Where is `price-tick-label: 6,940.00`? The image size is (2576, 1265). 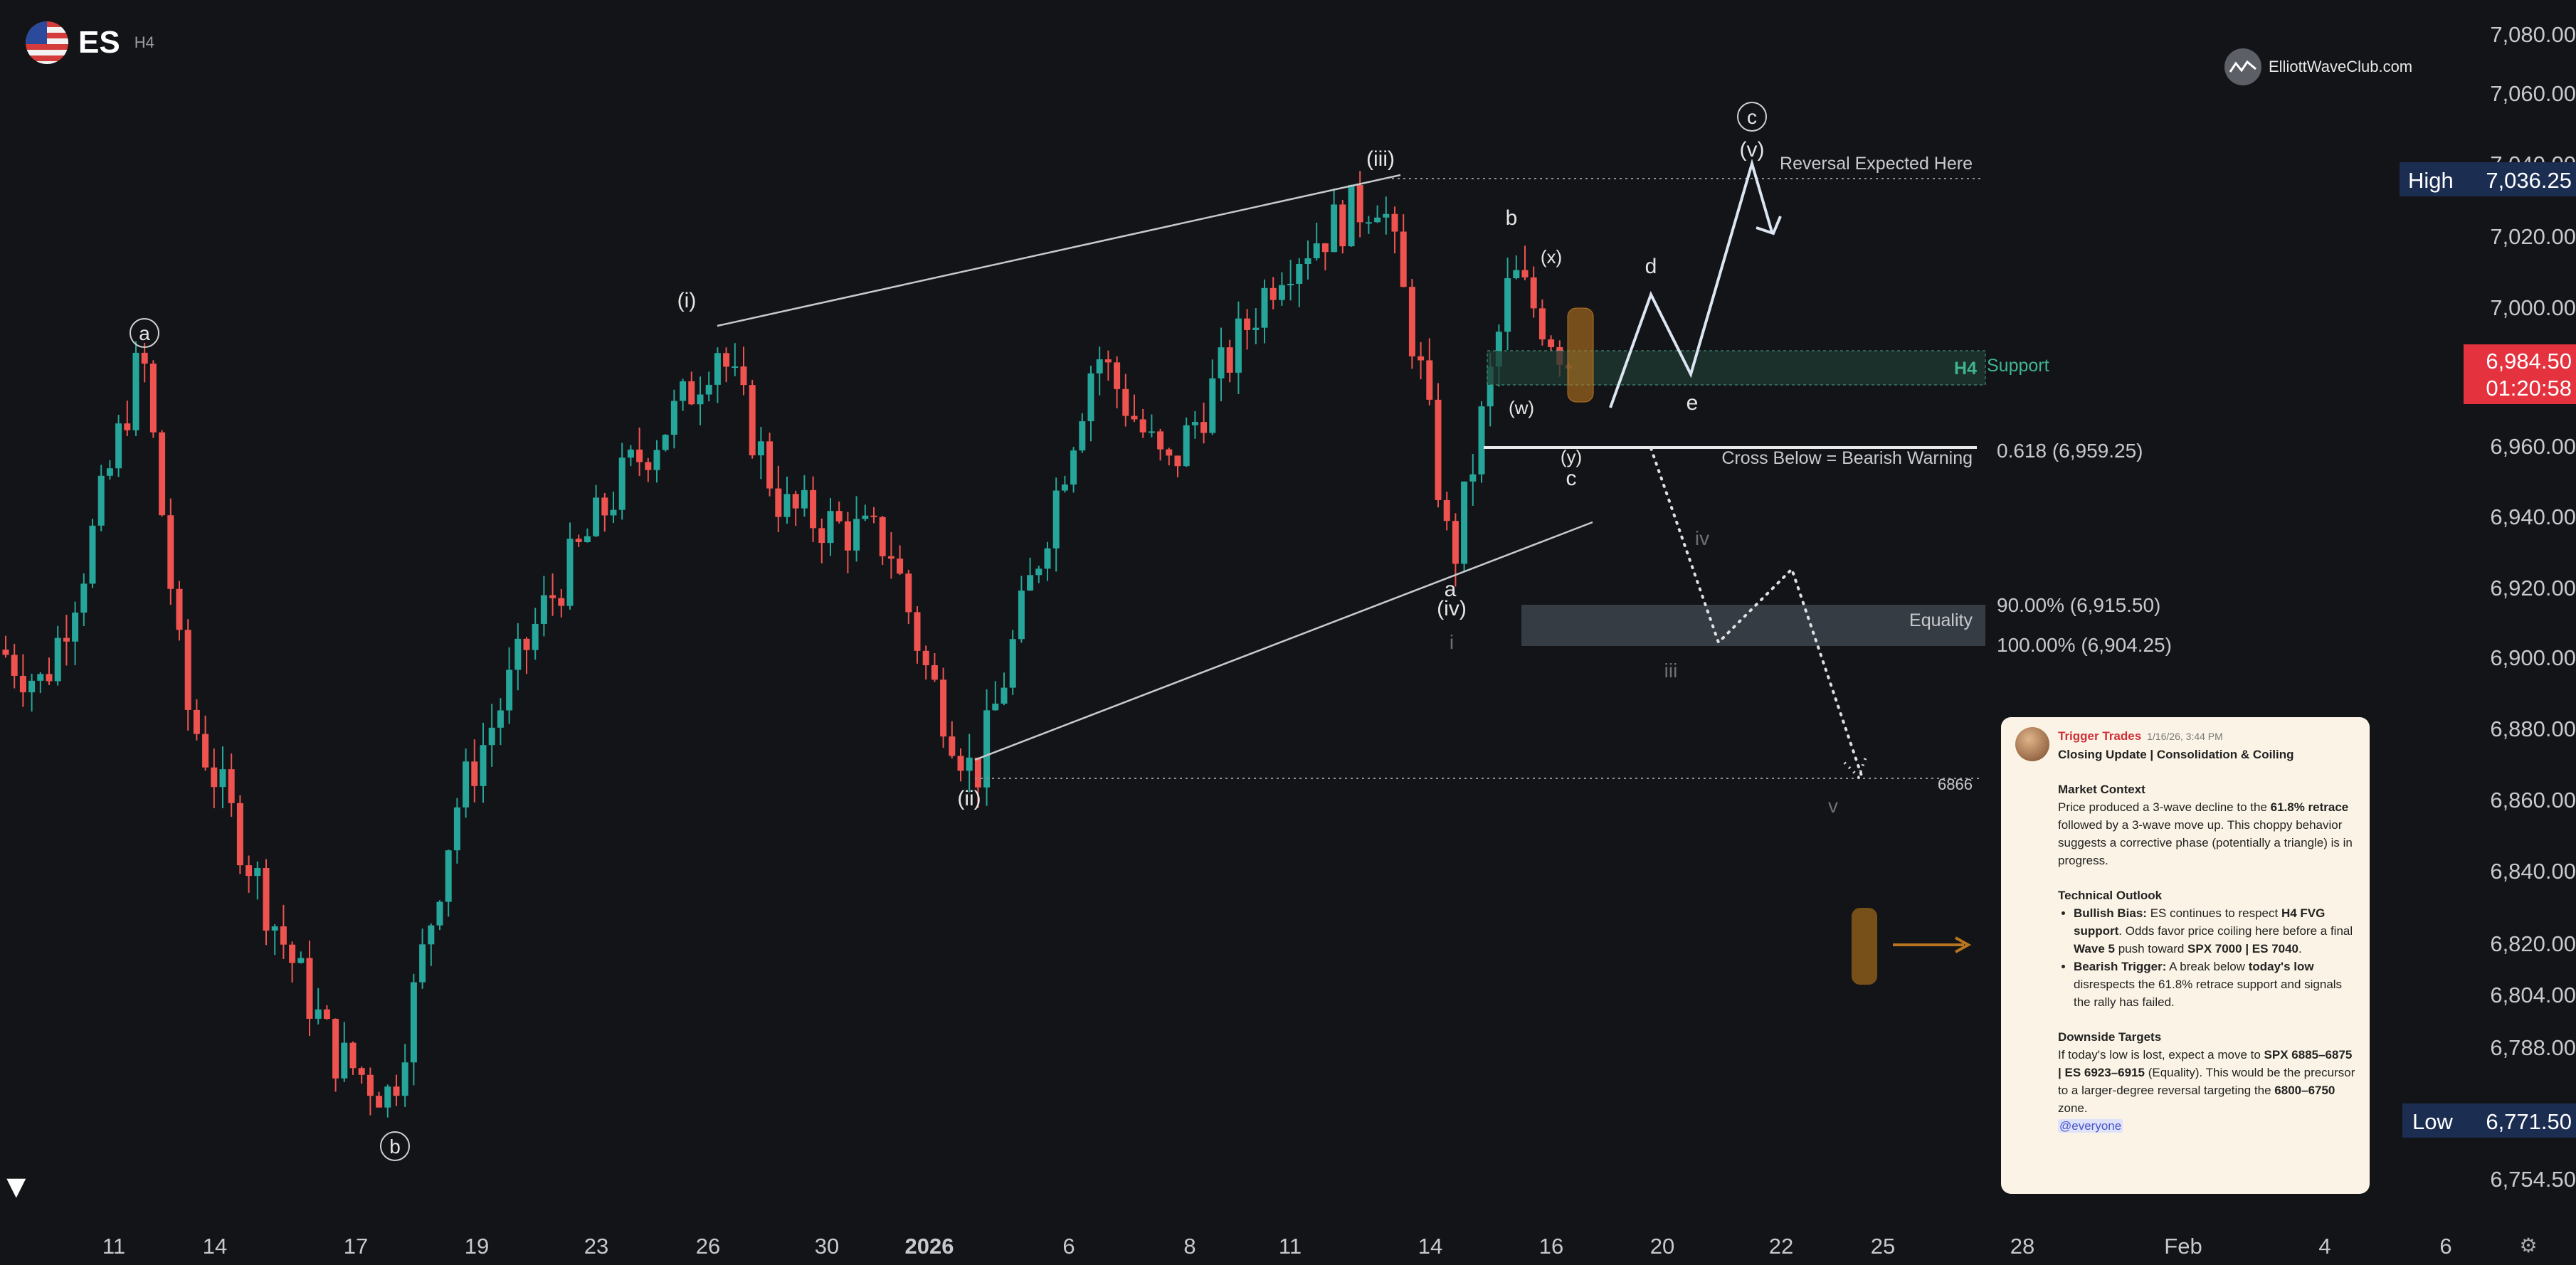
price-tick-label: 6,940.00 is located at coordinates (2533, 516).